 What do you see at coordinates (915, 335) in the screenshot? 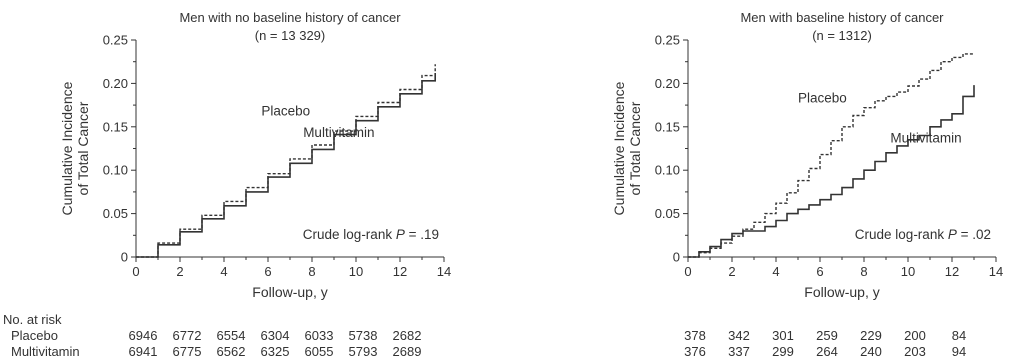
I see `at-risk-placebo-value: 200` at bounding box center [915, 335].